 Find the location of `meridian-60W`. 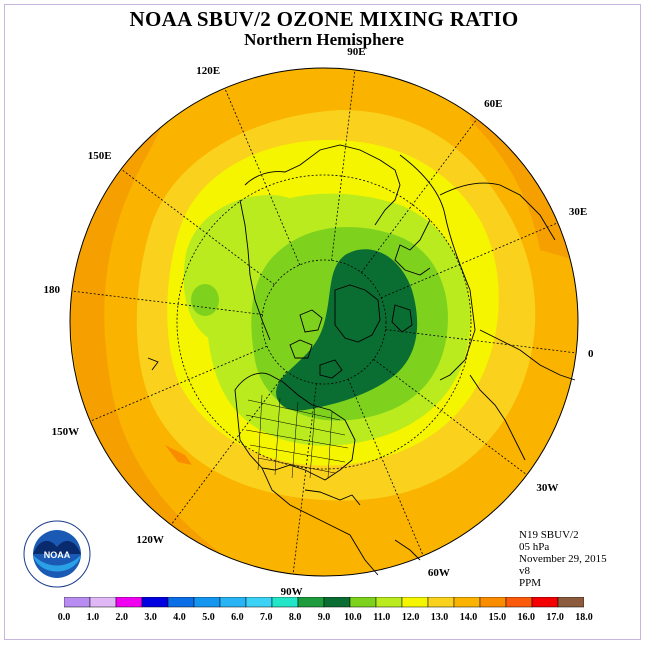

meridian-60W is located at coordinates (385, 467).